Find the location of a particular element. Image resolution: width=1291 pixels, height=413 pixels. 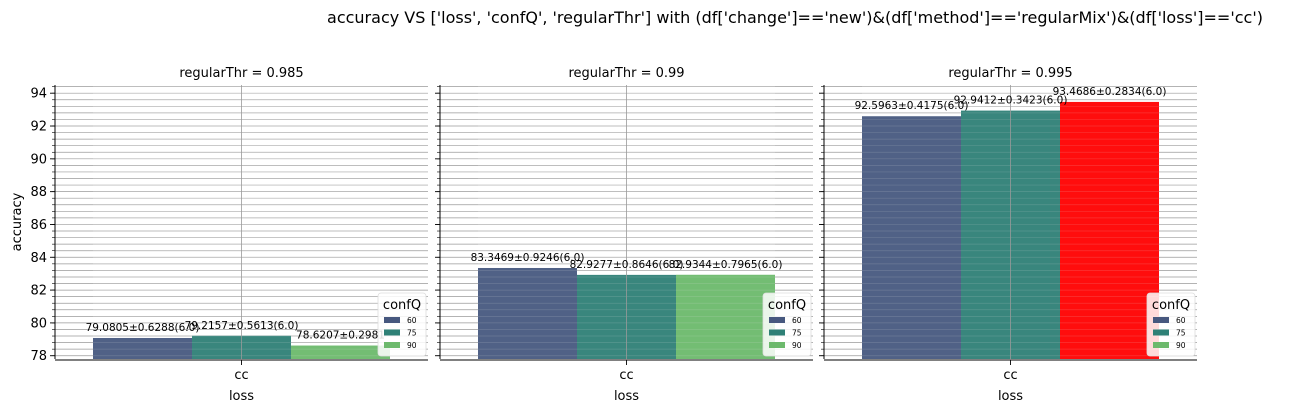

data-label: 92.5963±0.4175(6.0) is located at coordinates (912, 106).